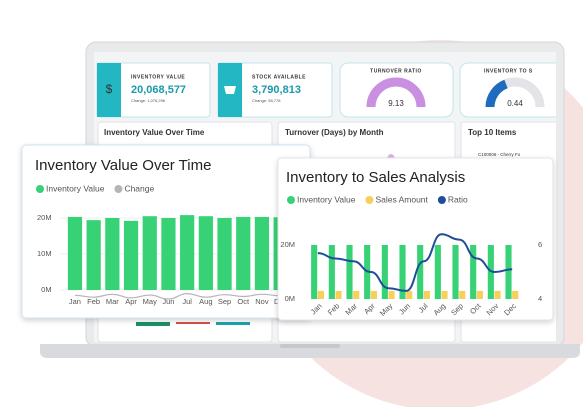  What do you see at coordinates (131, 301) in the screenshot?
I see `x-tick-label: Apr` at bounding box center [131, 301].